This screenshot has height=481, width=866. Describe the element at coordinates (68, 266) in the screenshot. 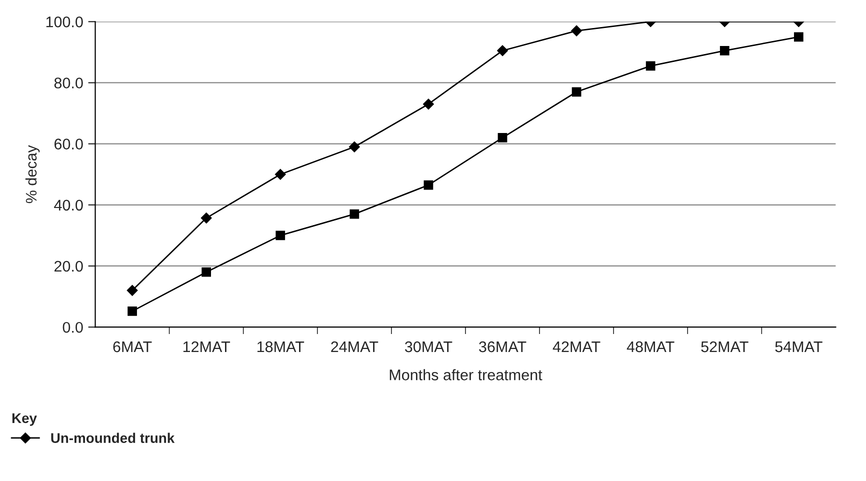

I see `y-tick-label: 20.0` at that location.